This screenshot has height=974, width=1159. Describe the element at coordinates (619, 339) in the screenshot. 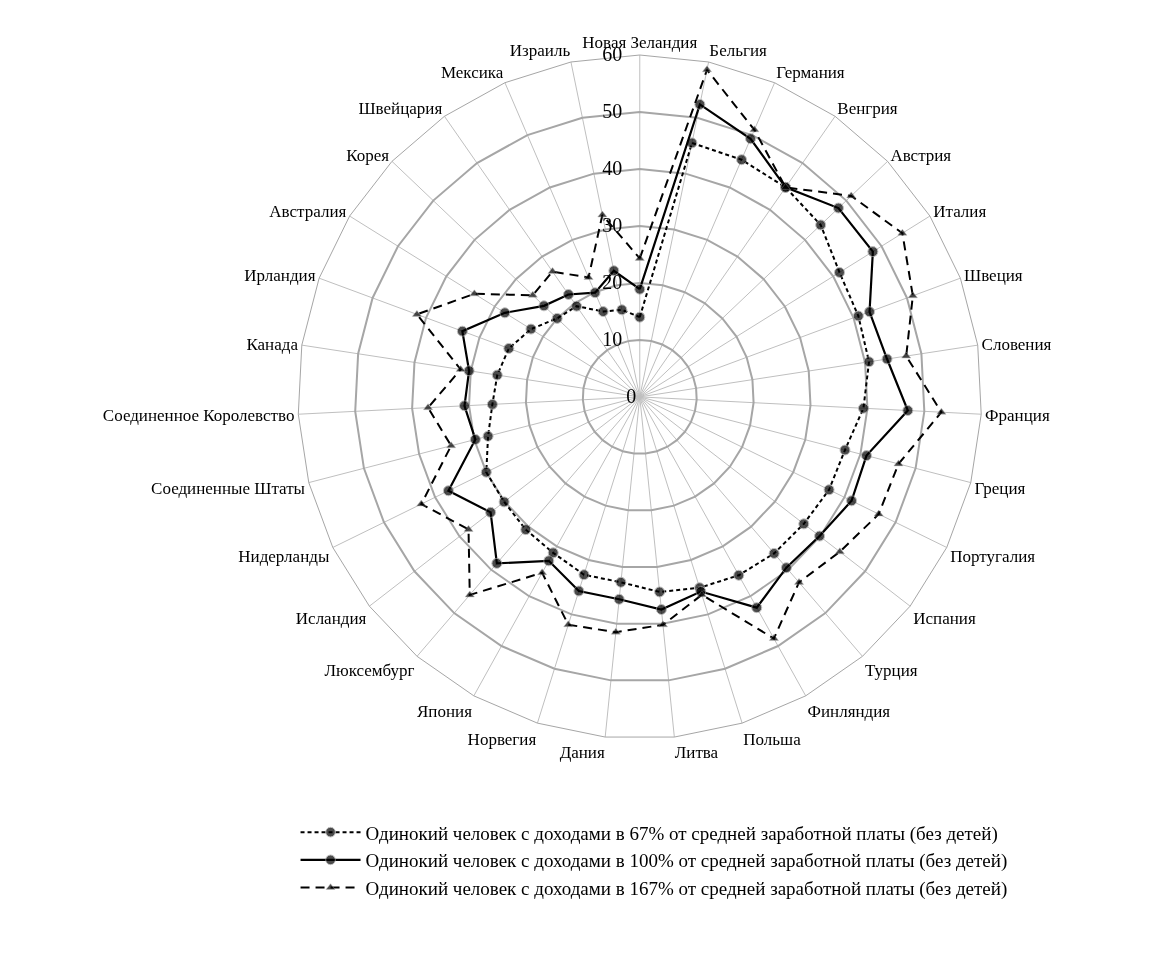

I see `y-tick-label: 10` at that location.